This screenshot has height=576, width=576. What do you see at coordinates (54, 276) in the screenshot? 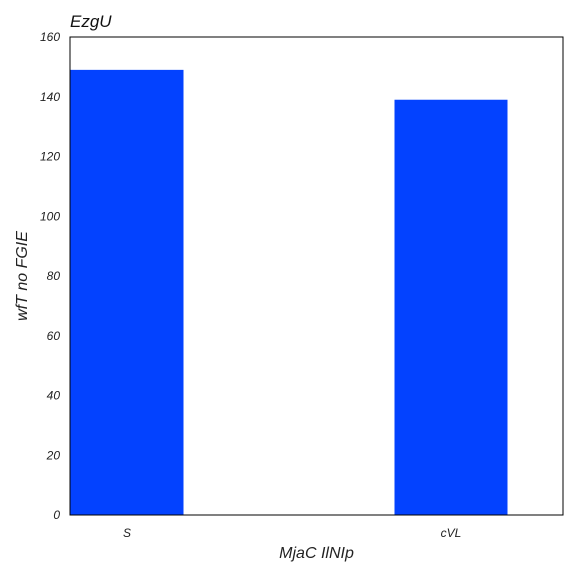
I see `y-tick-label: 80` at bounding box center [54, 276].